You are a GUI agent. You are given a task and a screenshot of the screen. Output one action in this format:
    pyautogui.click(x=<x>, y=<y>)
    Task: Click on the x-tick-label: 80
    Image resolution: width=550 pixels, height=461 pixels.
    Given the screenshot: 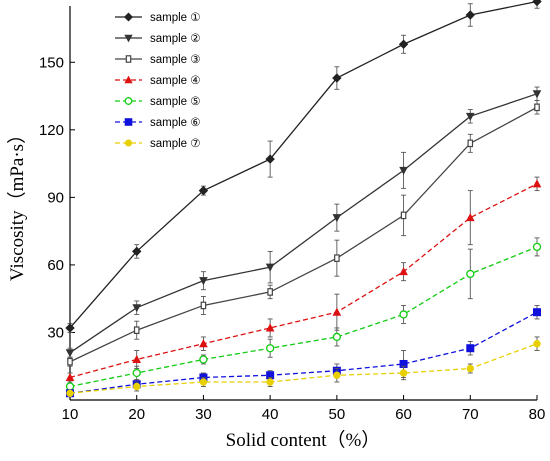 What is the action you would take?
    pyautogui.click(x=537, y=414)
    